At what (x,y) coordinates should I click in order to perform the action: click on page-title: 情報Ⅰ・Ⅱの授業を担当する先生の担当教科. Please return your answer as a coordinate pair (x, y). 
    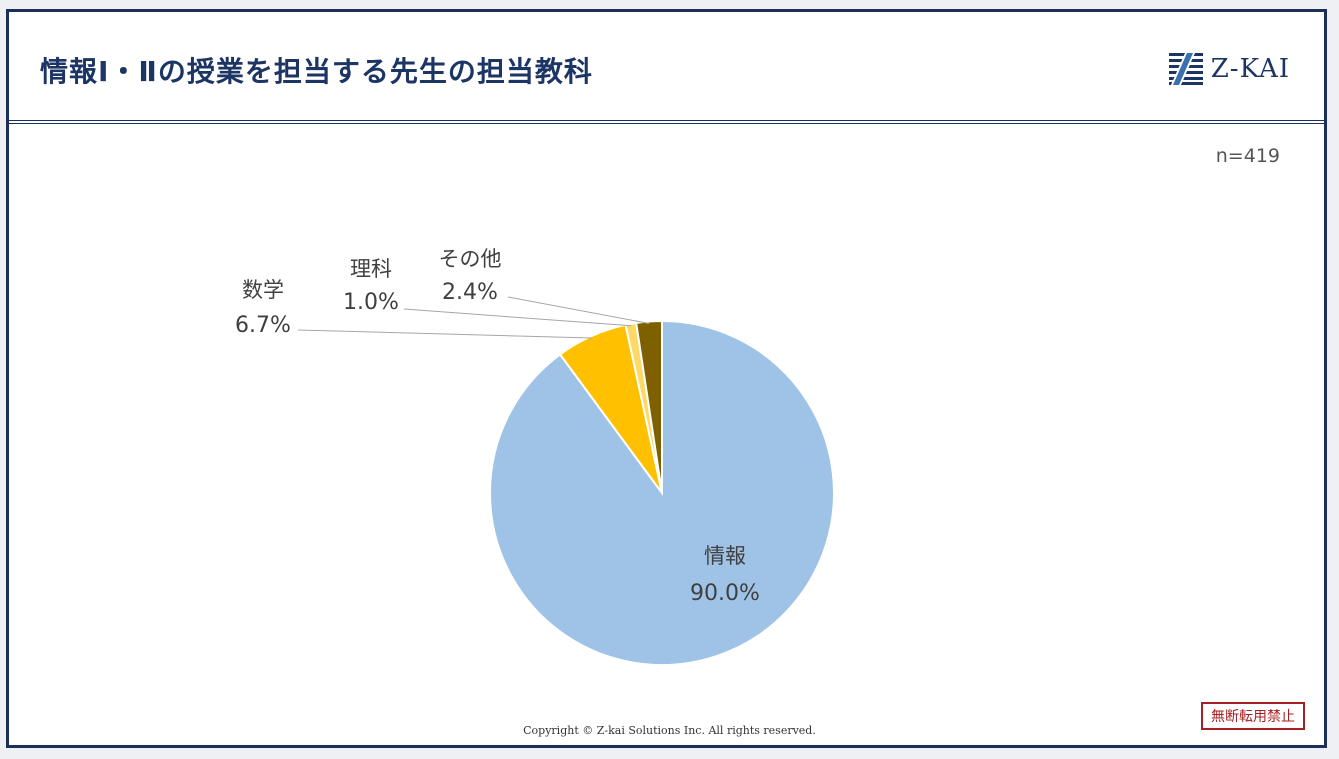
    Looking at the image, I should click on (316, 71).